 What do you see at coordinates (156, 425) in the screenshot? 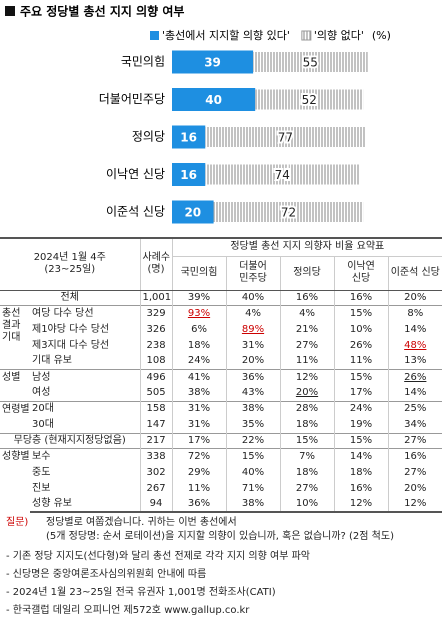
I see `sample-size: 147` at bounding box center [156, 425].